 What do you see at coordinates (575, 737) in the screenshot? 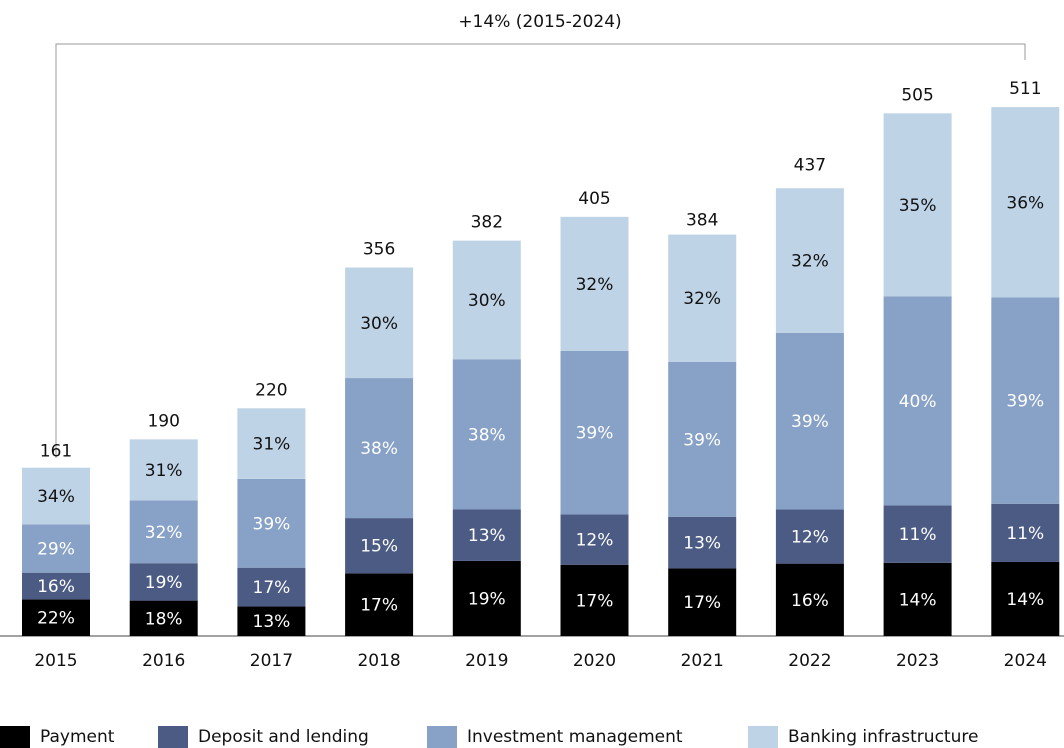
I see `legend-label: Investment management` at bounding box center [575, 737].